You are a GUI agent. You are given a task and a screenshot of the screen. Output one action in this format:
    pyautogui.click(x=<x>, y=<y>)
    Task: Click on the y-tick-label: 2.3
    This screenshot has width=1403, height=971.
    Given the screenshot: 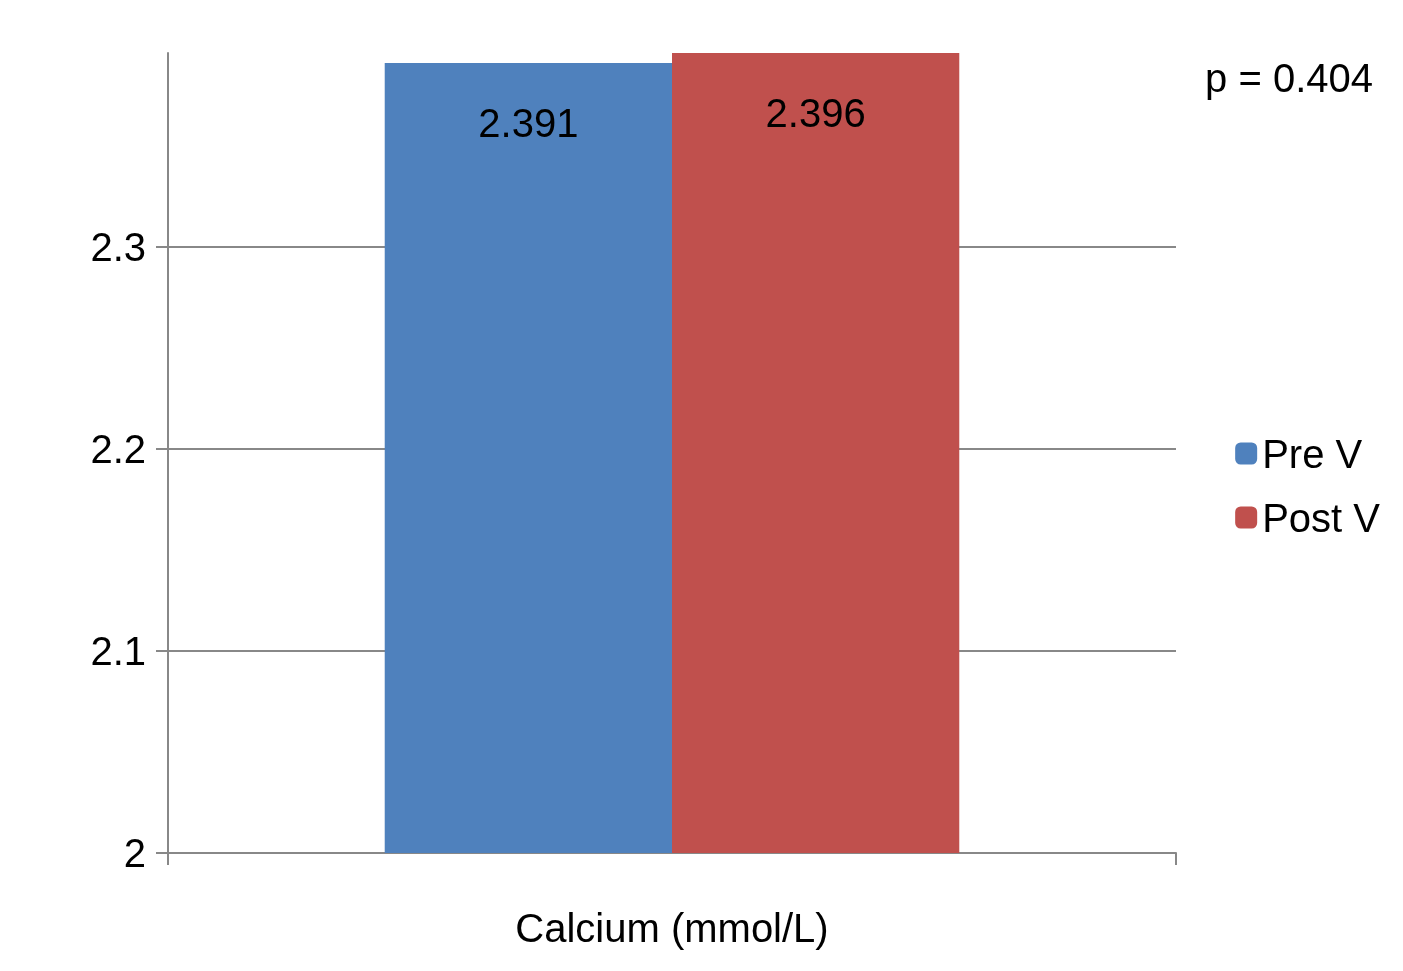 What is the action you would take?
    pyautogui.click(x=118, y=246)
    